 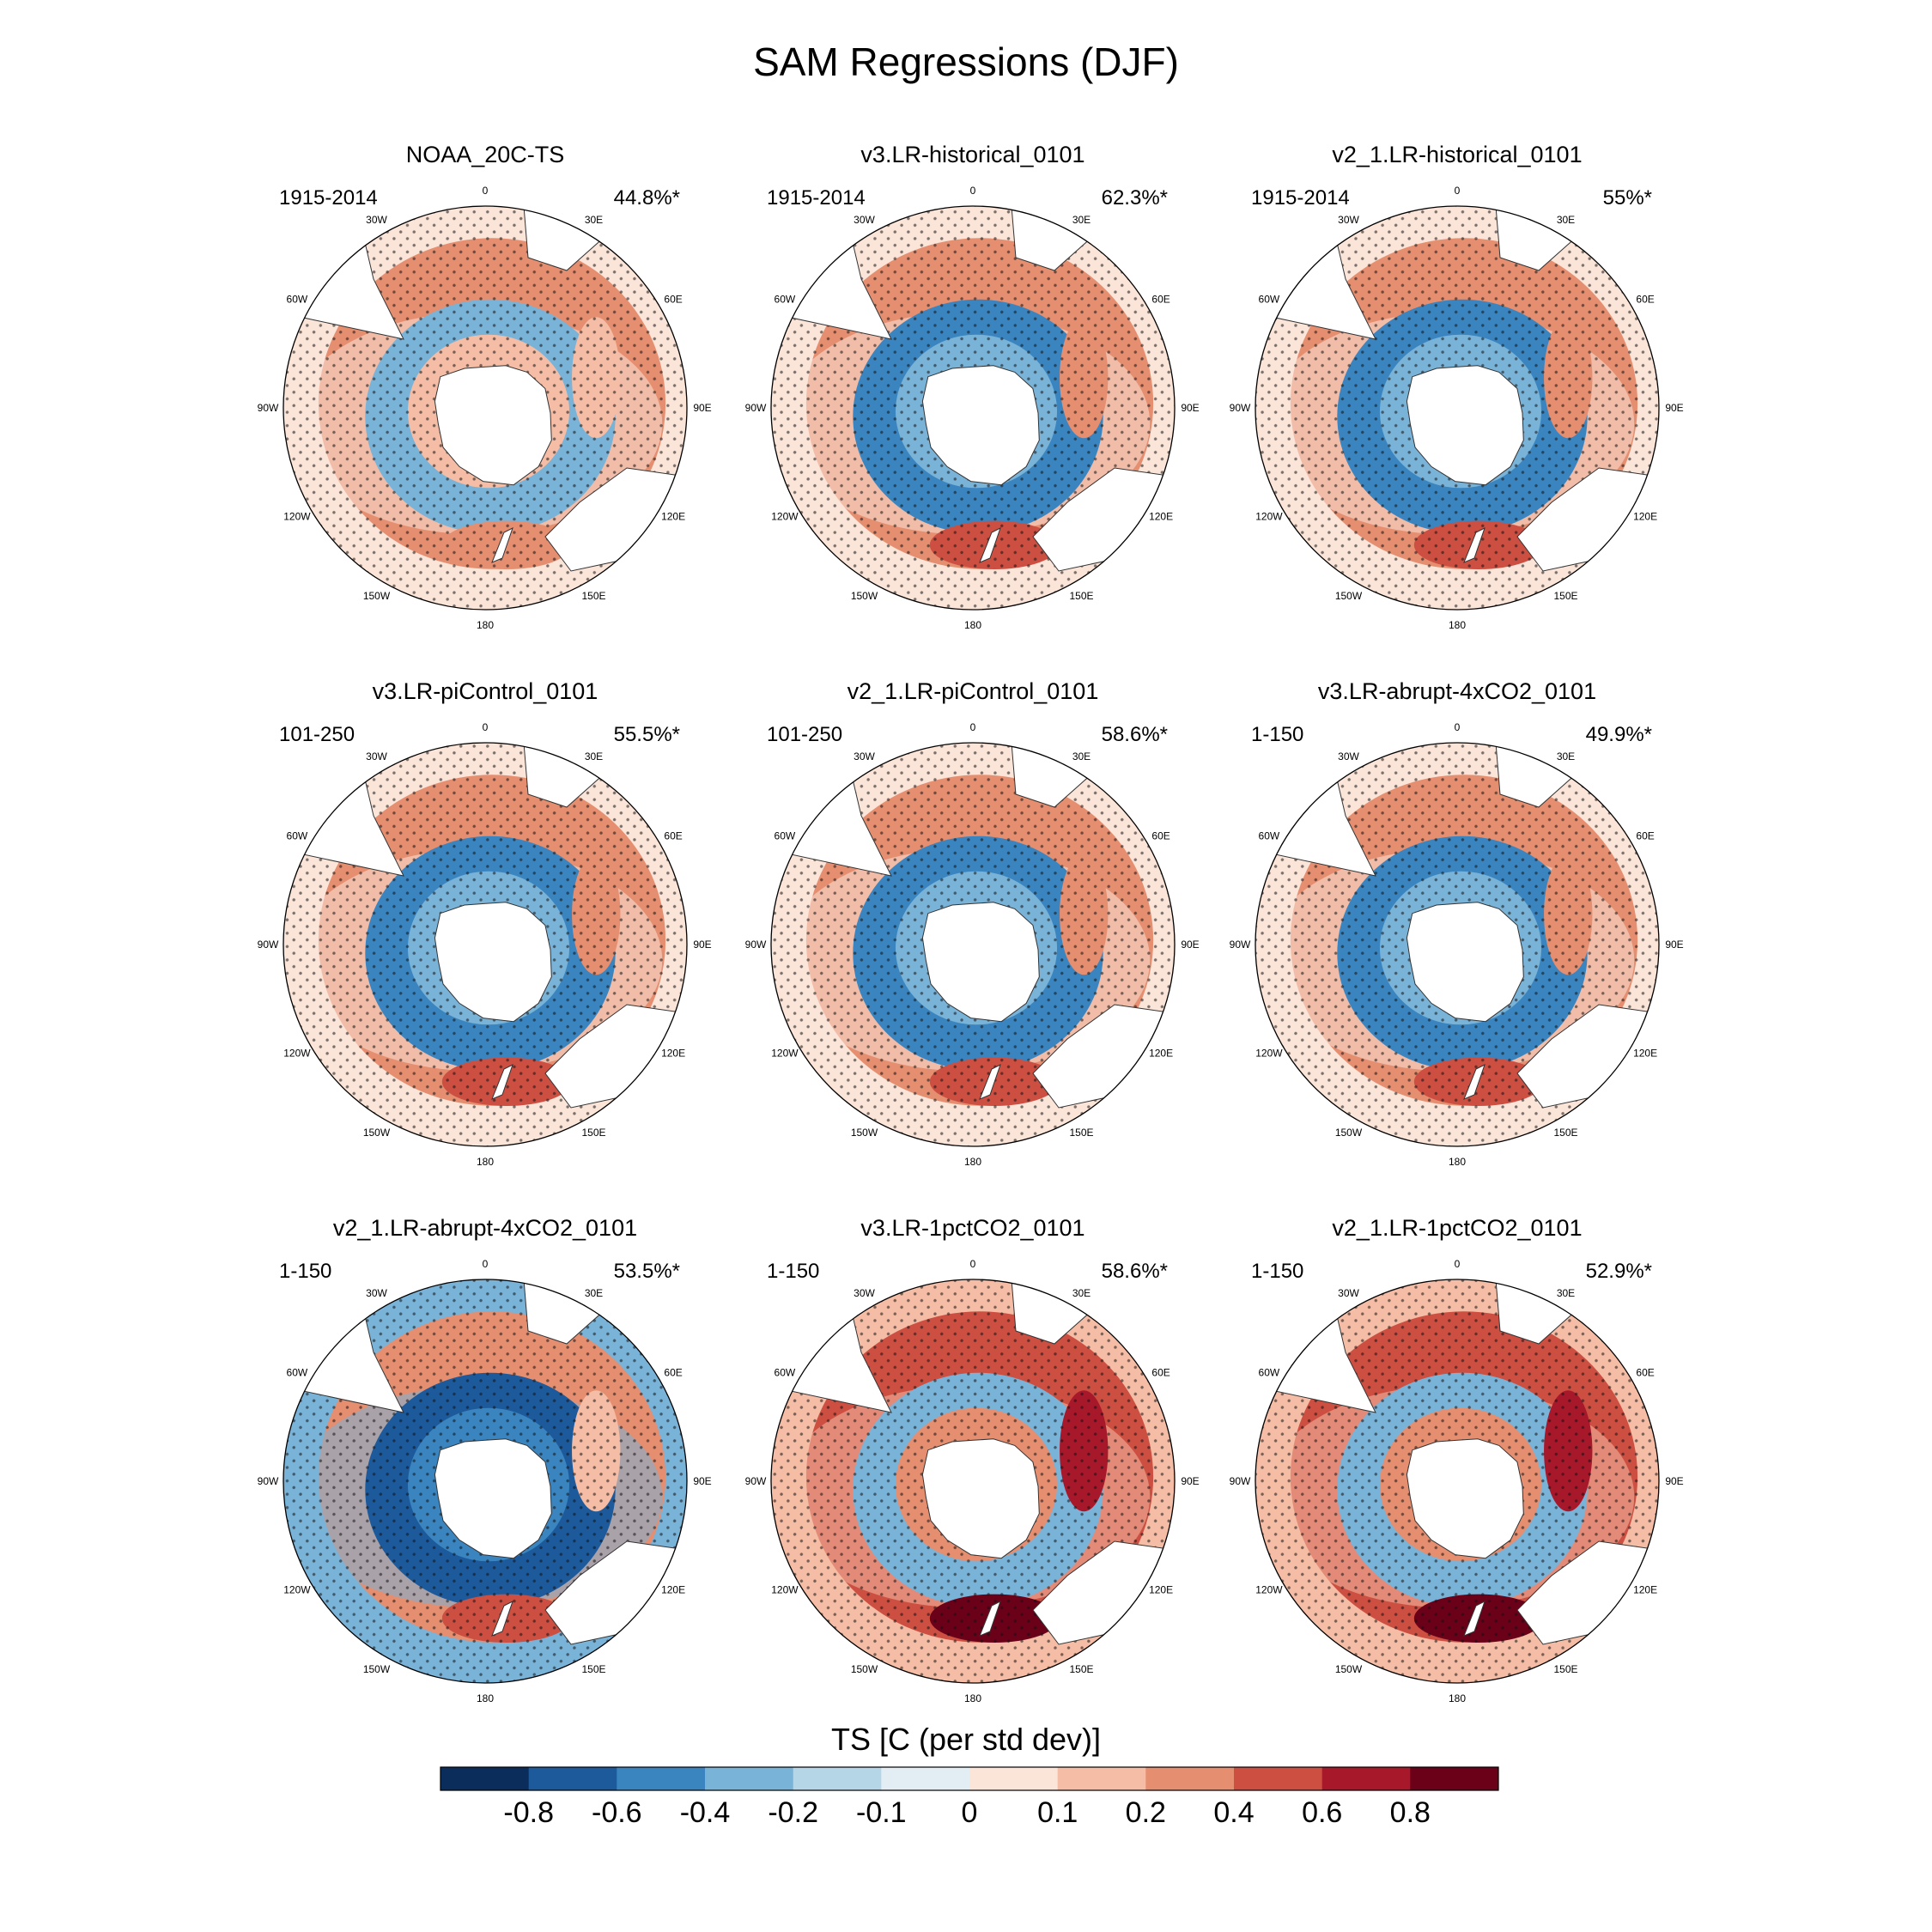 I want to click on panel-variance: 62.3%*, so click(x=1135, y=198).